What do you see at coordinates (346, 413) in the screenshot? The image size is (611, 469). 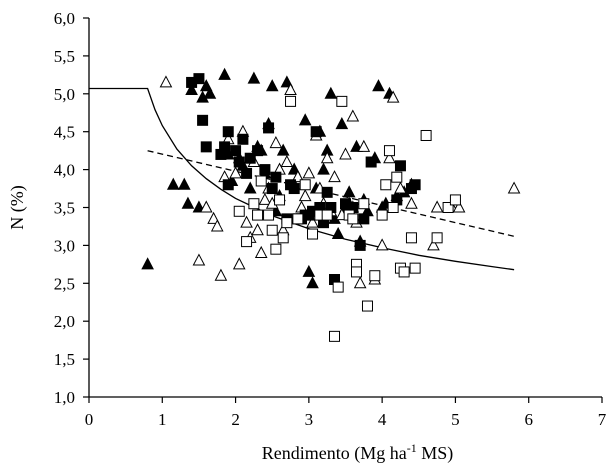 I see `x-axis-ticks: 0 1 2 3 4 5 6 7` at bounding box center [346, 413].